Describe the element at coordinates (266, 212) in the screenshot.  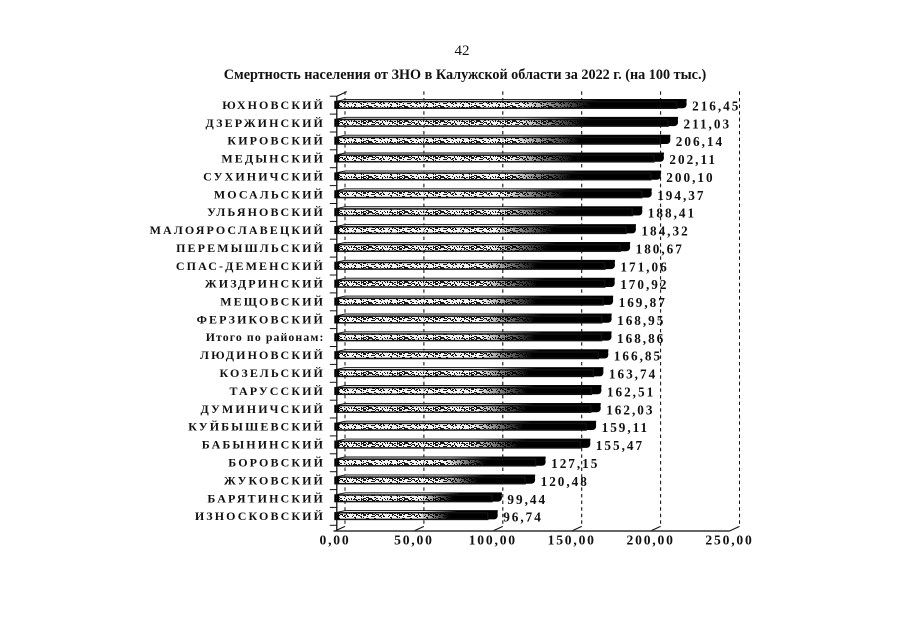
I see `svg-text: УЛЬЯНОВСКИЙ` at that location.